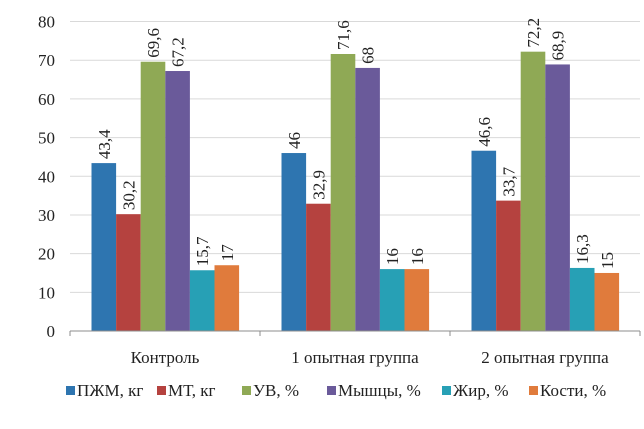 The image size is (644, 429). I want to click on y-tick-label: 50, so click(46, 138).